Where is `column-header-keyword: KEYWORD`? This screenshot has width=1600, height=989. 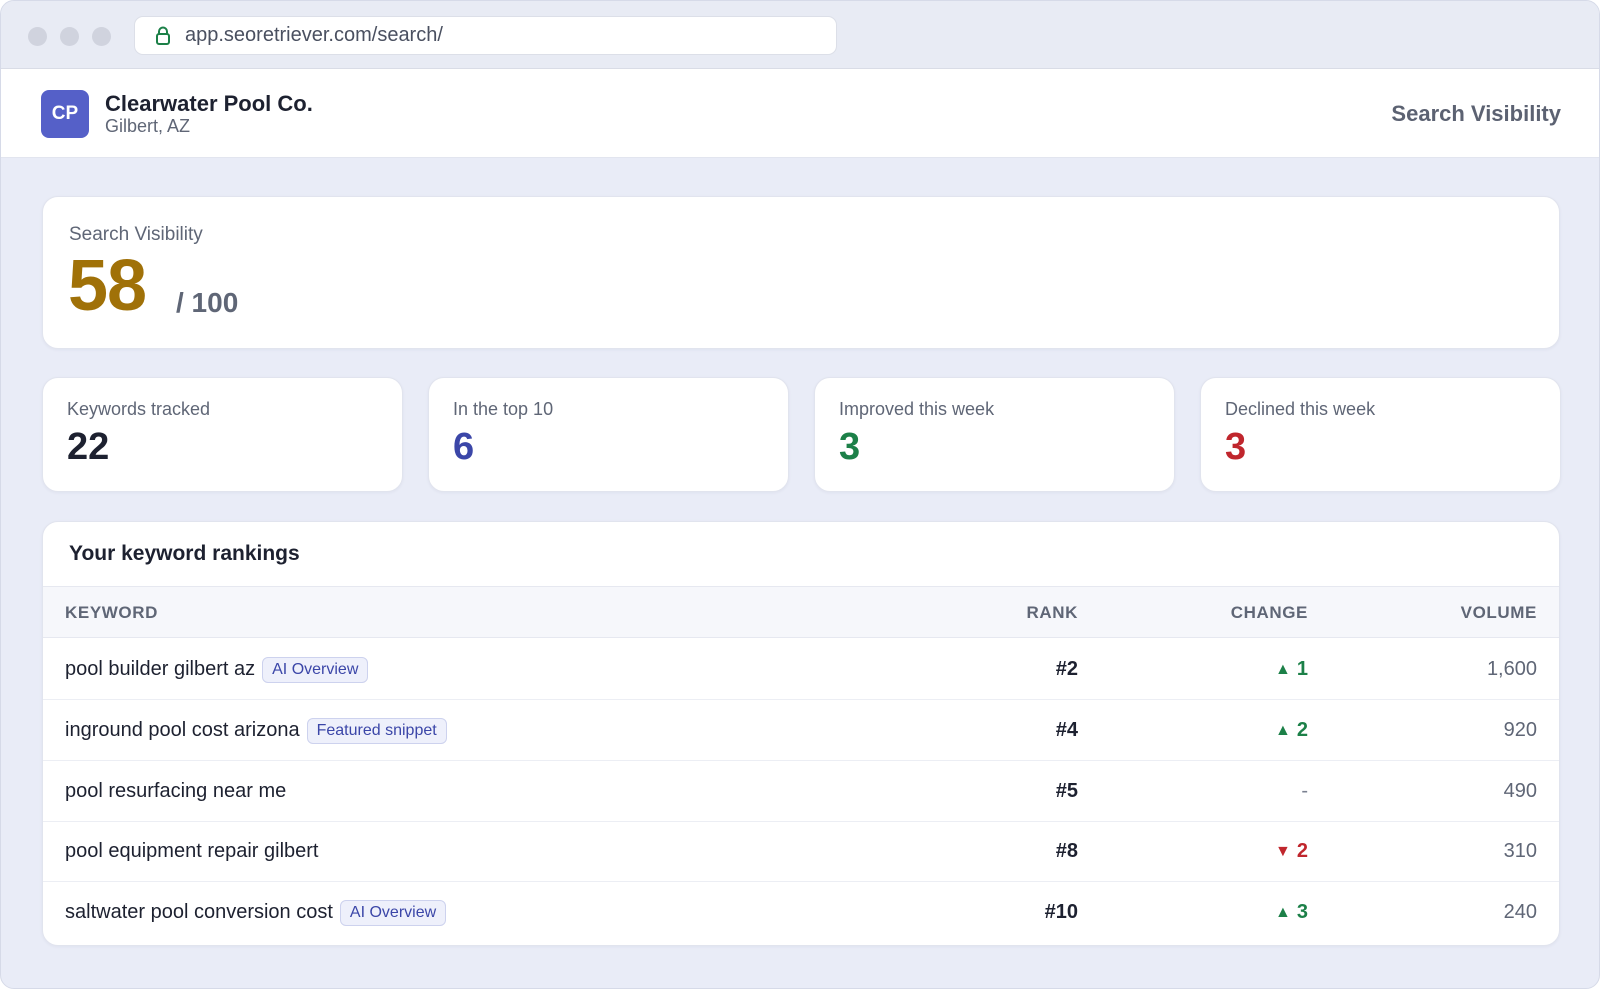
column-header-keyword: KEYWORD is located at coordinates (111, 612).